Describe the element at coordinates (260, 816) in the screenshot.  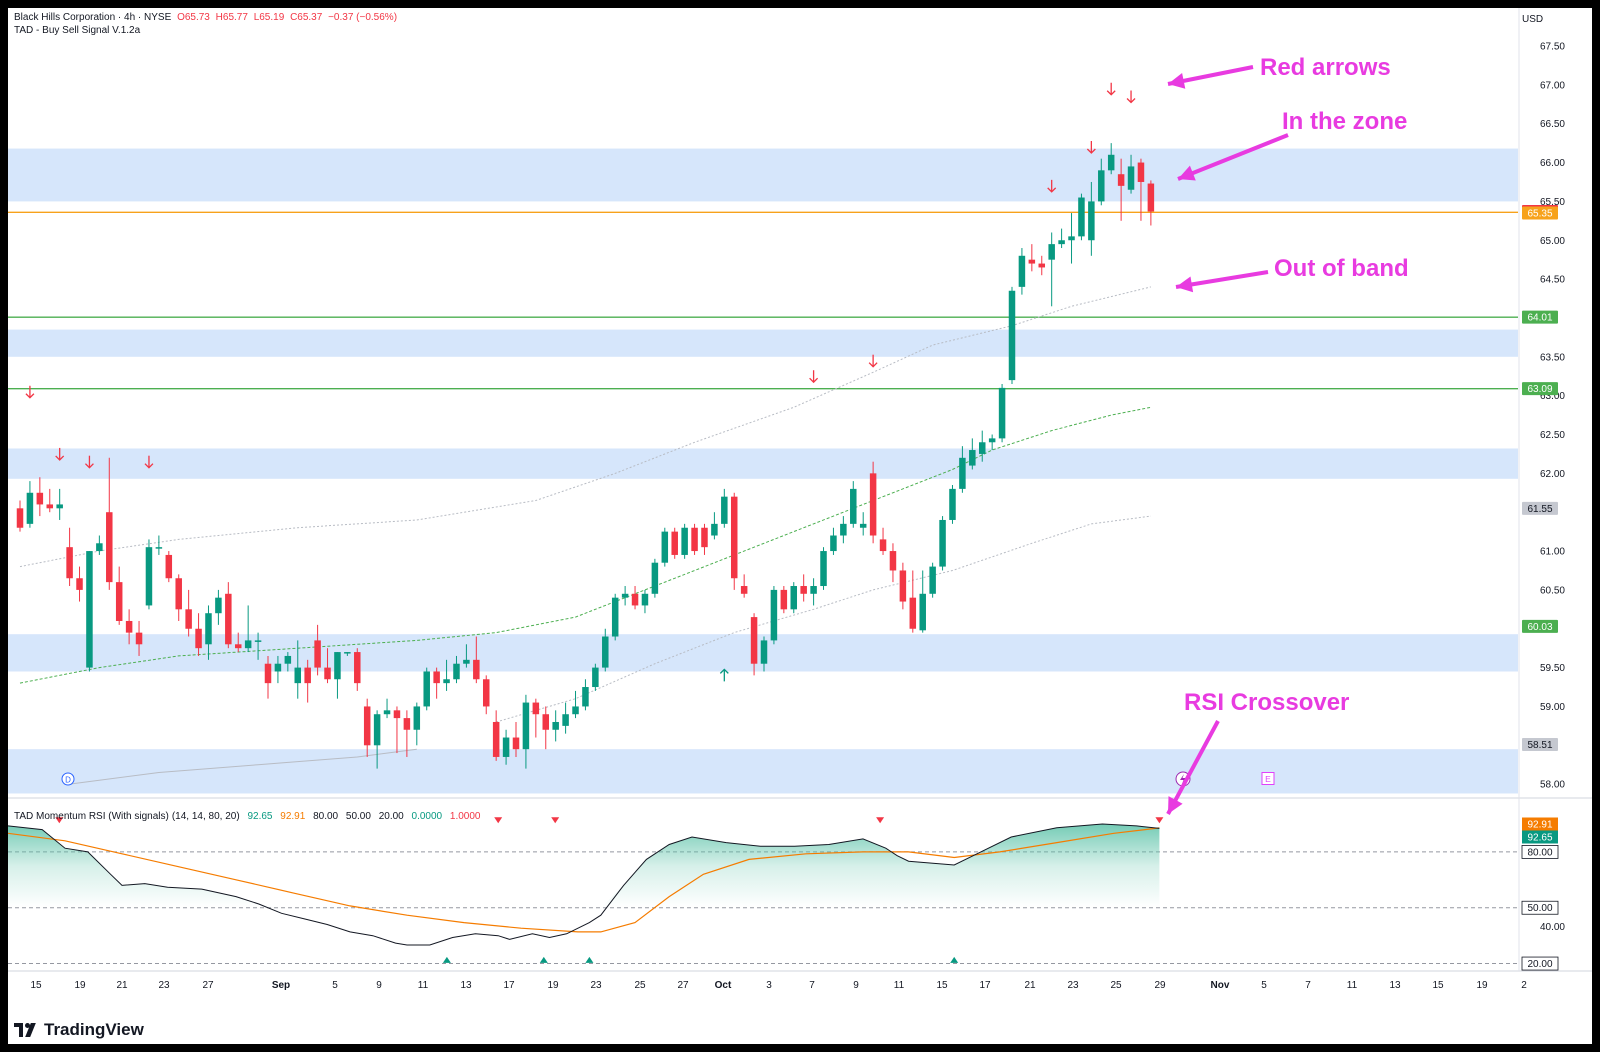
I see `rsi-value: 92.65` at that location.